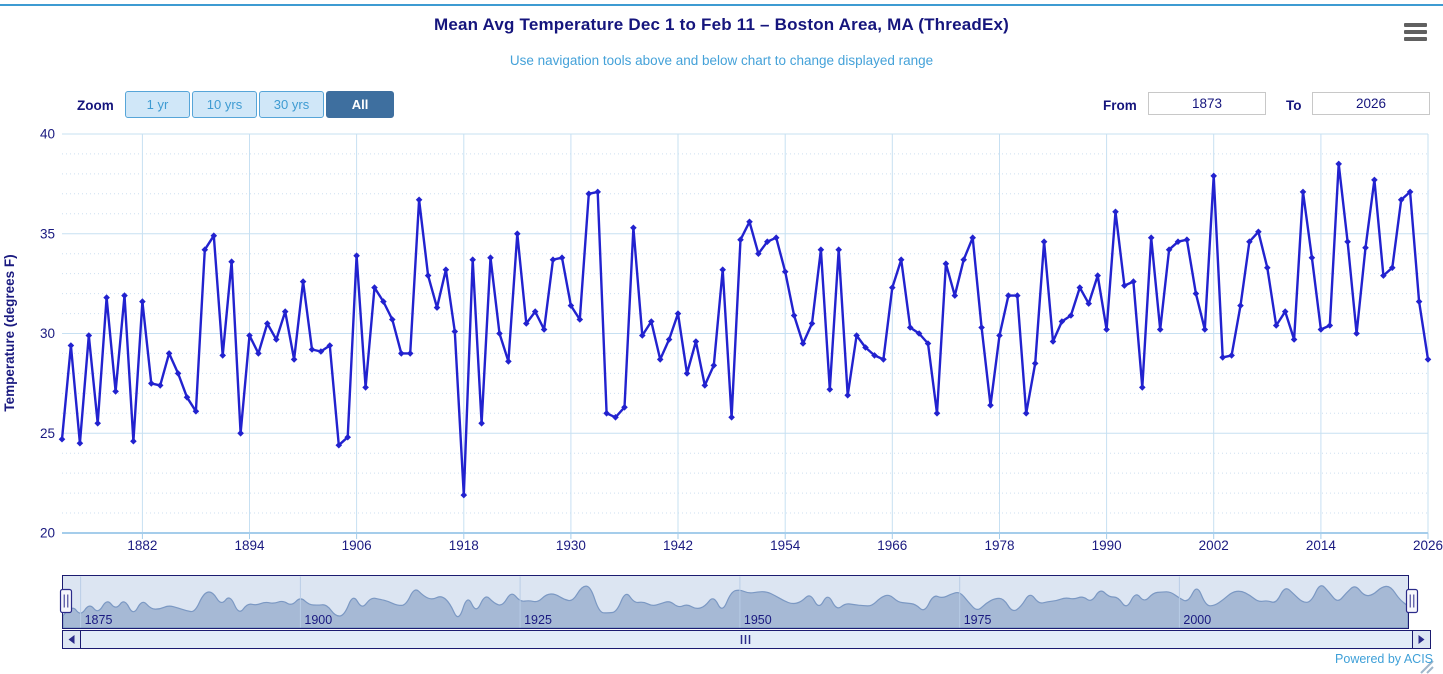 The width and height of the screenshot is (1443, 674). I want to click on y-tick-label: 20, so click(47, 533).